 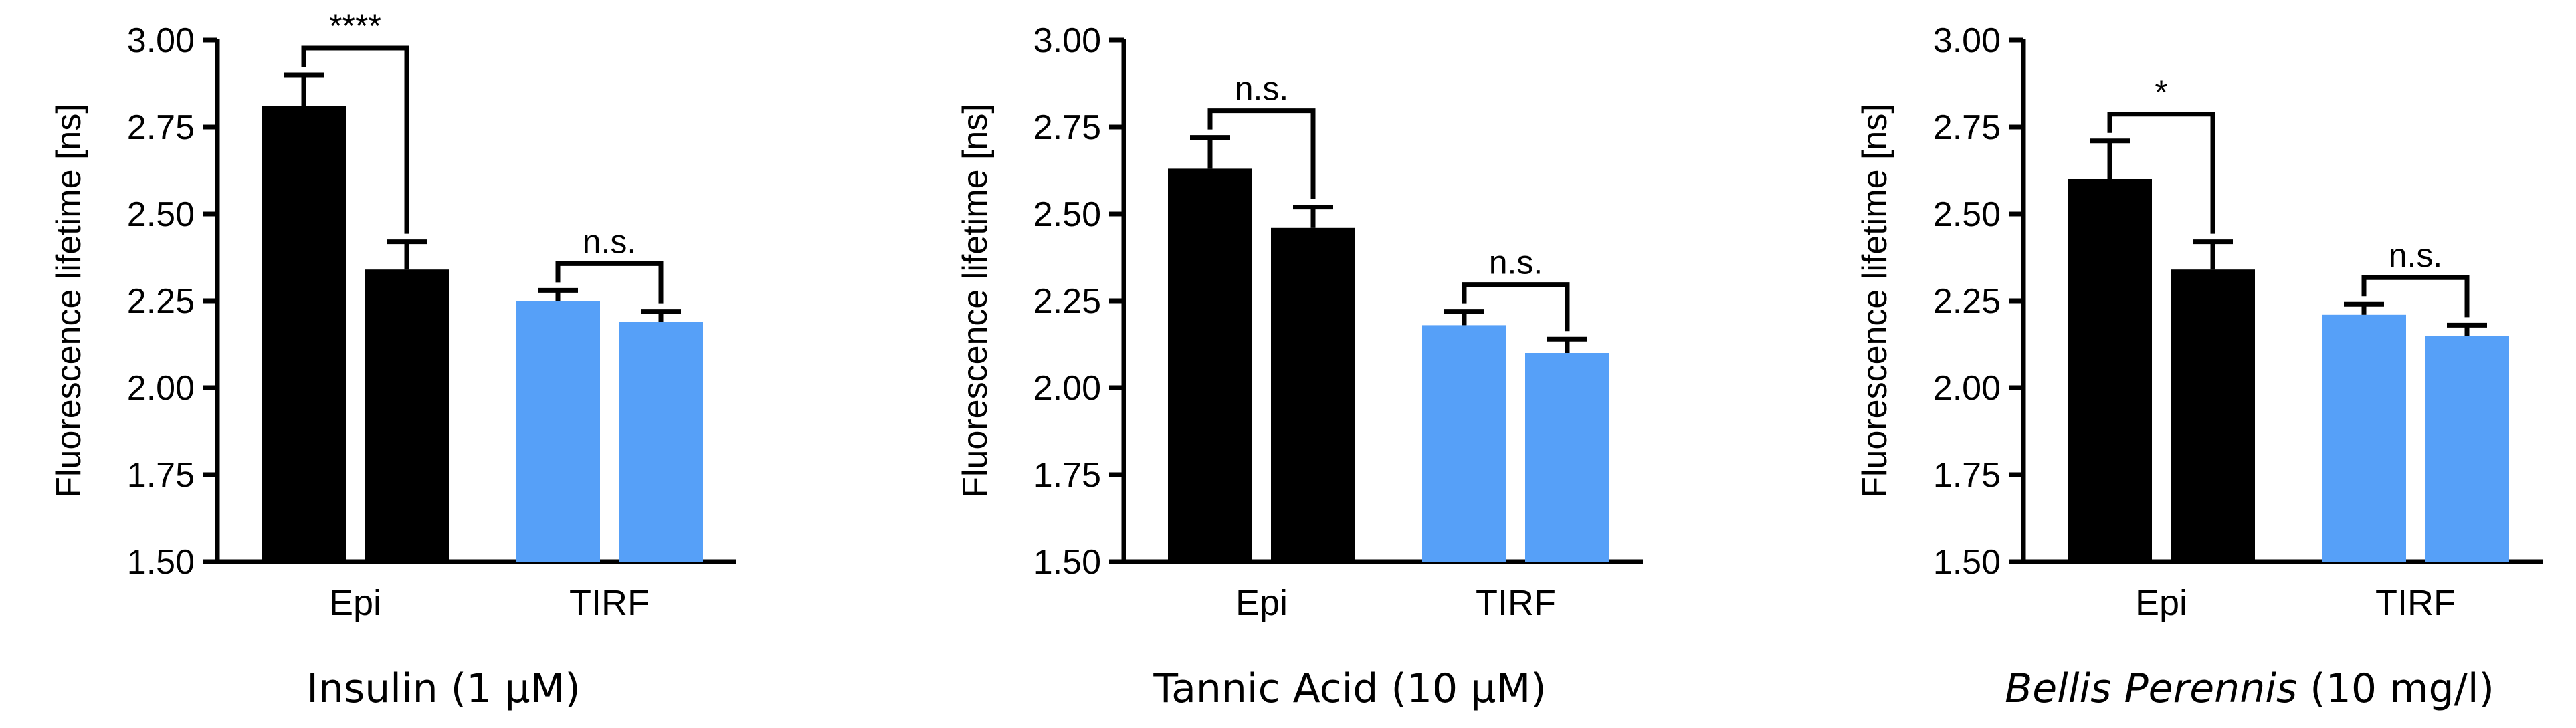 What do you see at coordinates (2395, 688) in the screenshot?
I see `panel-caption-suffix: (10 mg/l)` at bounding box center [2395, 688].